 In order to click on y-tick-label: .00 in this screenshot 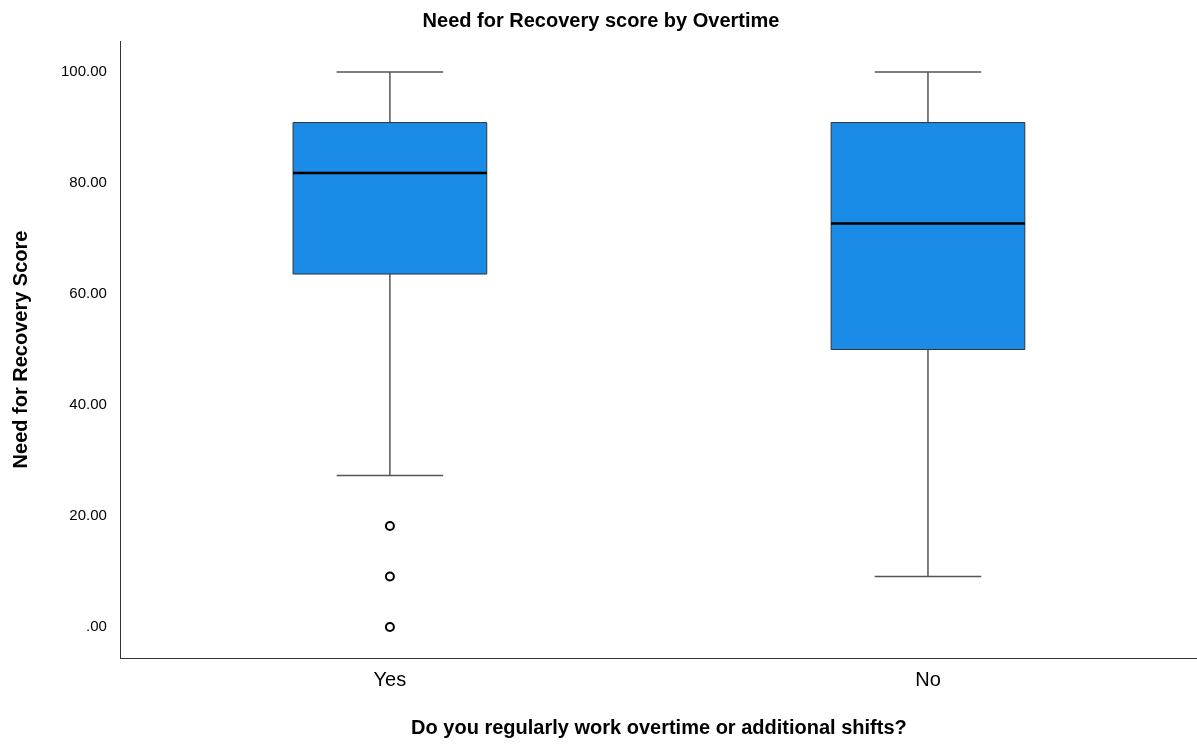, I will do `click(96, 626)`.